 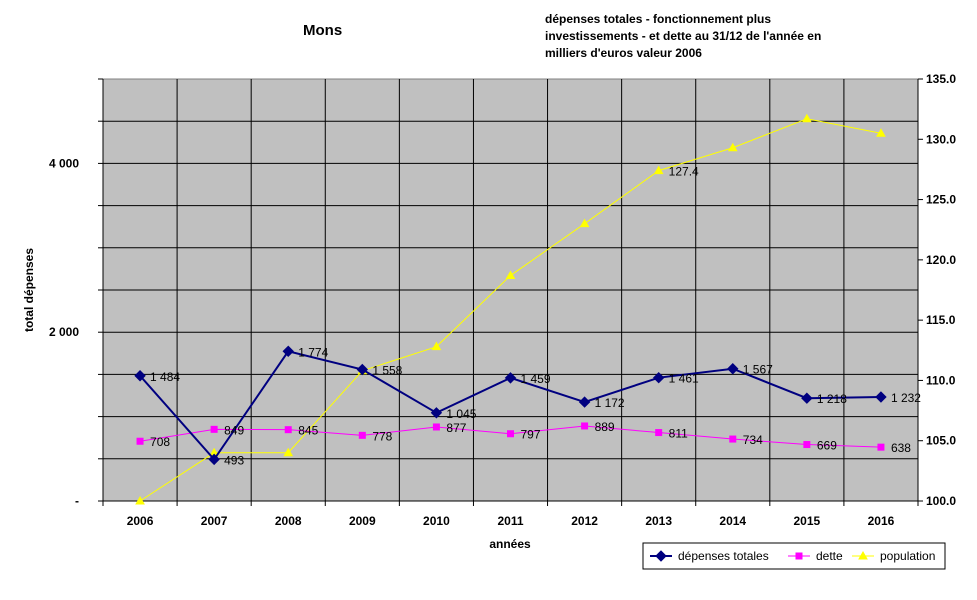 I want to click on data-label: 669, so click(x=827, y=446).